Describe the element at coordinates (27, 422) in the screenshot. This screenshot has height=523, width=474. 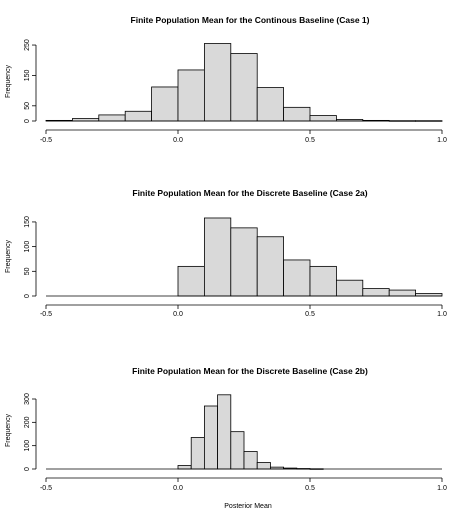
I see `y-tick-label: 200` at that location.